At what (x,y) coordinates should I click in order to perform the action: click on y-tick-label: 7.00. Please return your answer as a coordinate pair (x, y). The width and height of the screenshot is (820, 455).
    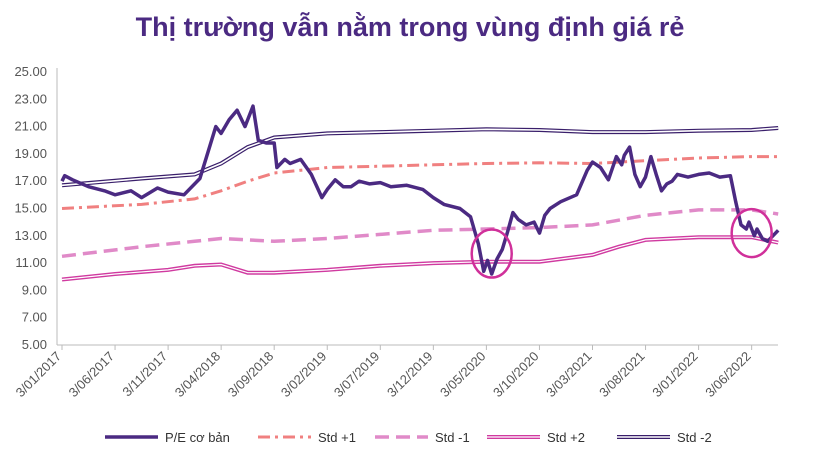
    Looking at the image, I should click on (34, 317).